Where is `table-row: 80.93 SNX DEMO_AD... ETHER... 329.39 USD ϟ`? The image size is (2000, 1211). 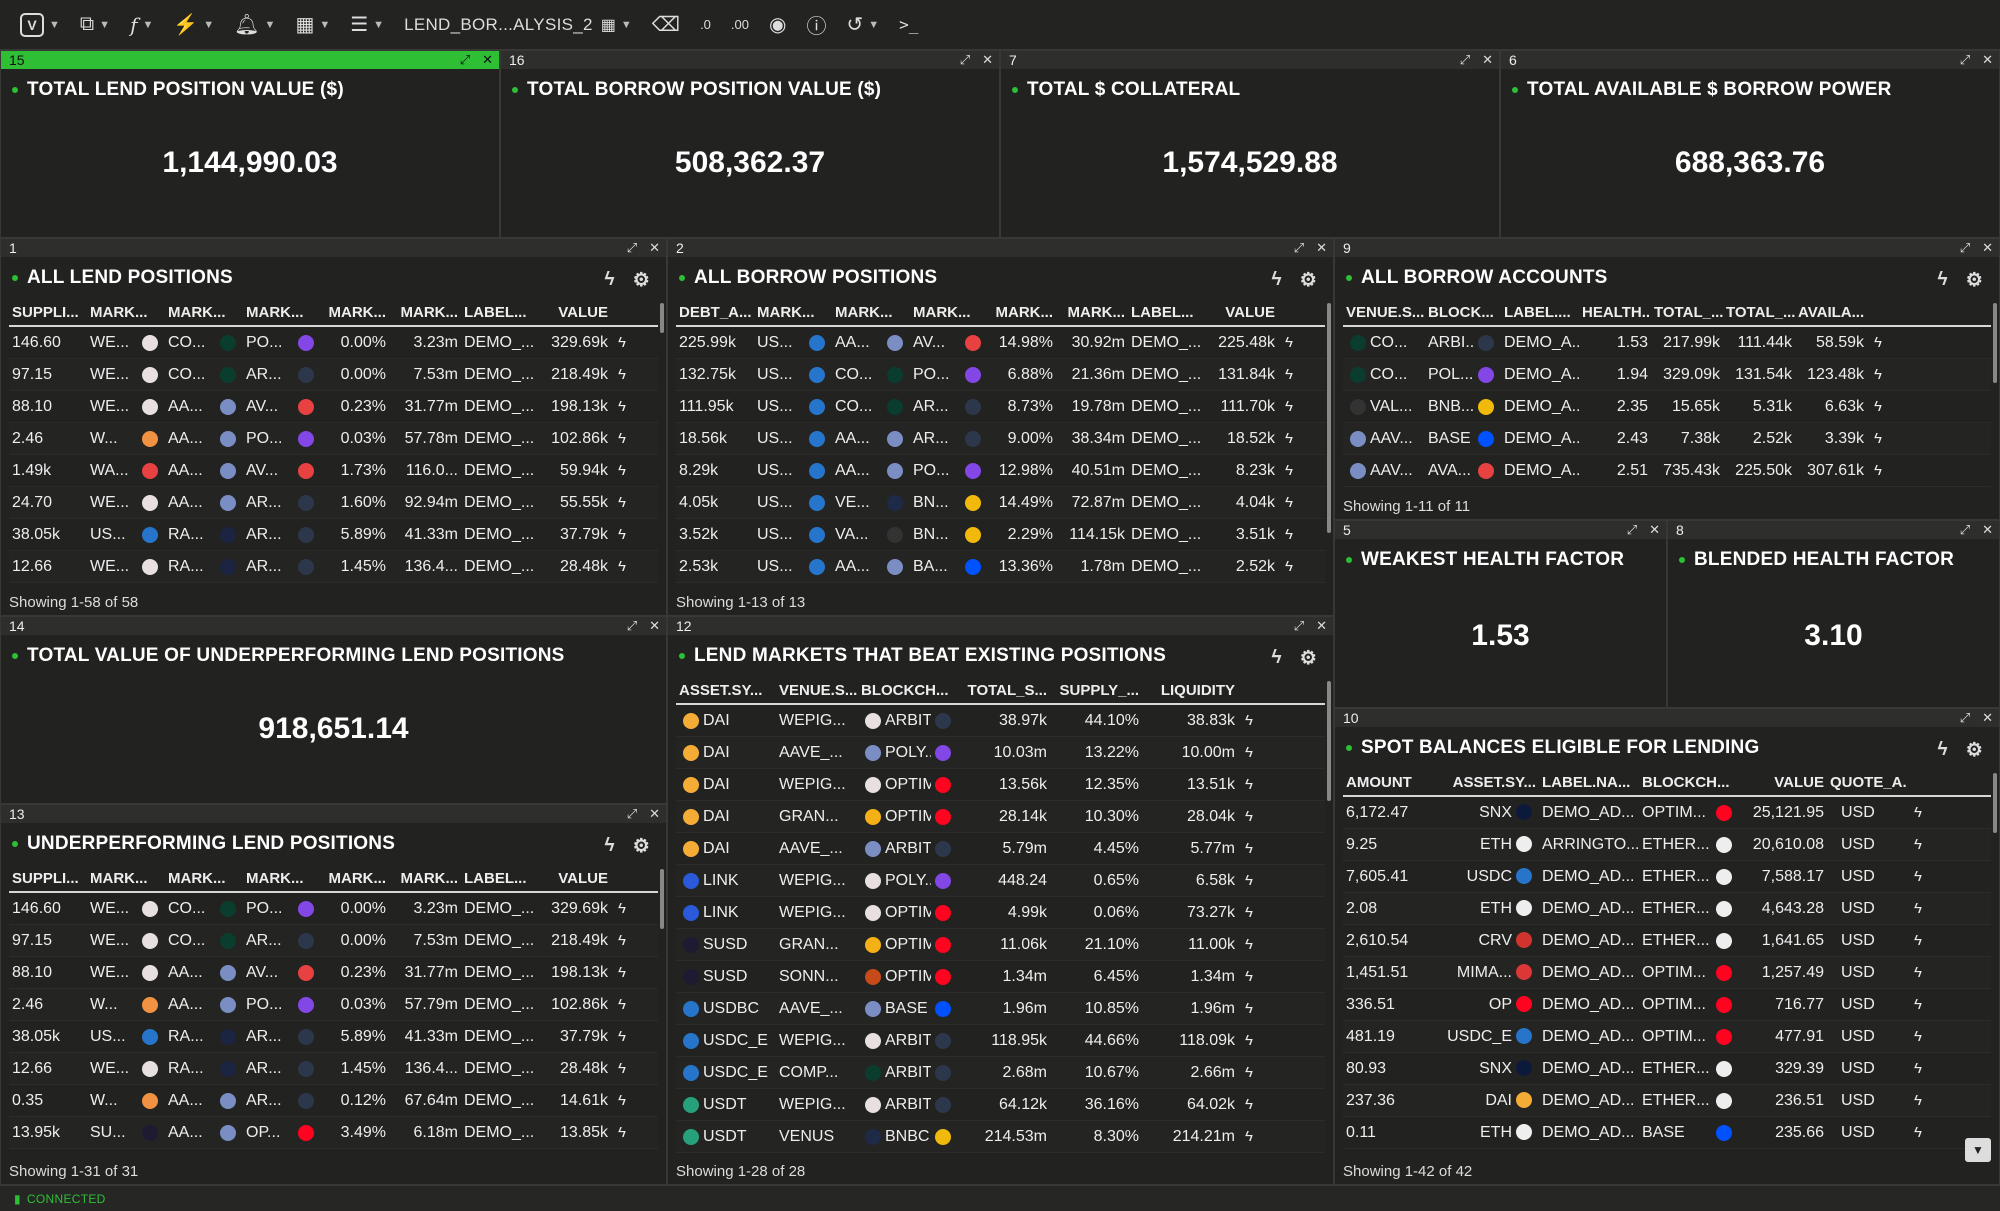 table-row: 80.93 SNX DEMO_AD... ETHER... 329.39 USD ϟ is located at coordinates (1667, 1069).